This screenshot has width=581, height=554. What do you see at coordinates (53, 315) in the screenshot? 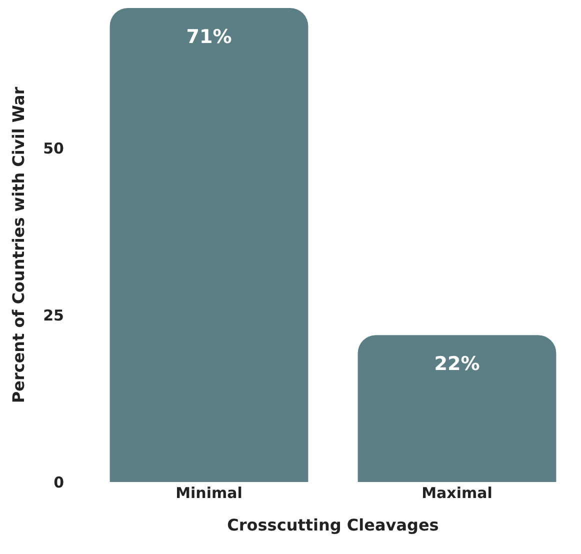
I see `y-tick-label: 25` at bounding box center [53, 315].